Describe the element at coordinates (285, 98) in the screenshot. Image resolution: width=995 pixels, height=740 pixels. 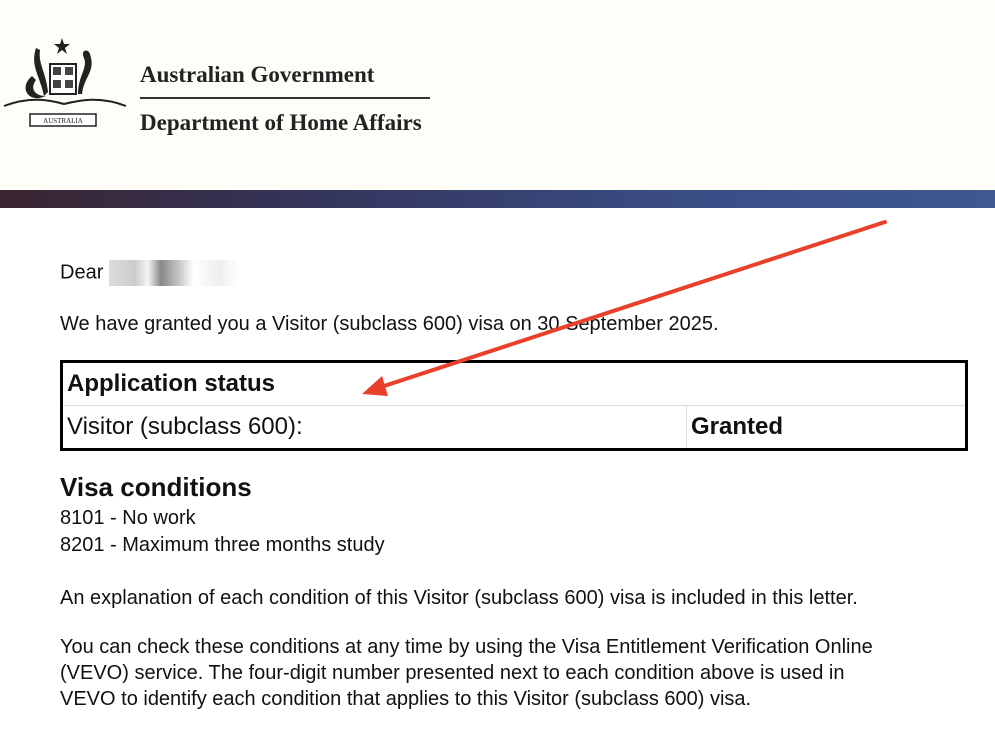
I see `divider` at that location.